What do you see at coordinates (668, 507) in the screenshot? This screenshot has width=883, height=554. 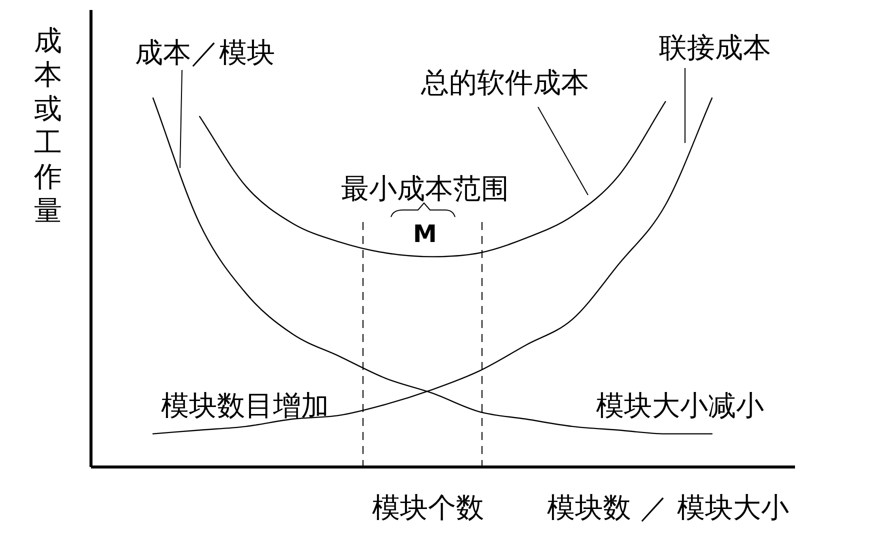 I see `x-axis-title: 模块数 ／ 模块大小` at bounding box center [668, 507].